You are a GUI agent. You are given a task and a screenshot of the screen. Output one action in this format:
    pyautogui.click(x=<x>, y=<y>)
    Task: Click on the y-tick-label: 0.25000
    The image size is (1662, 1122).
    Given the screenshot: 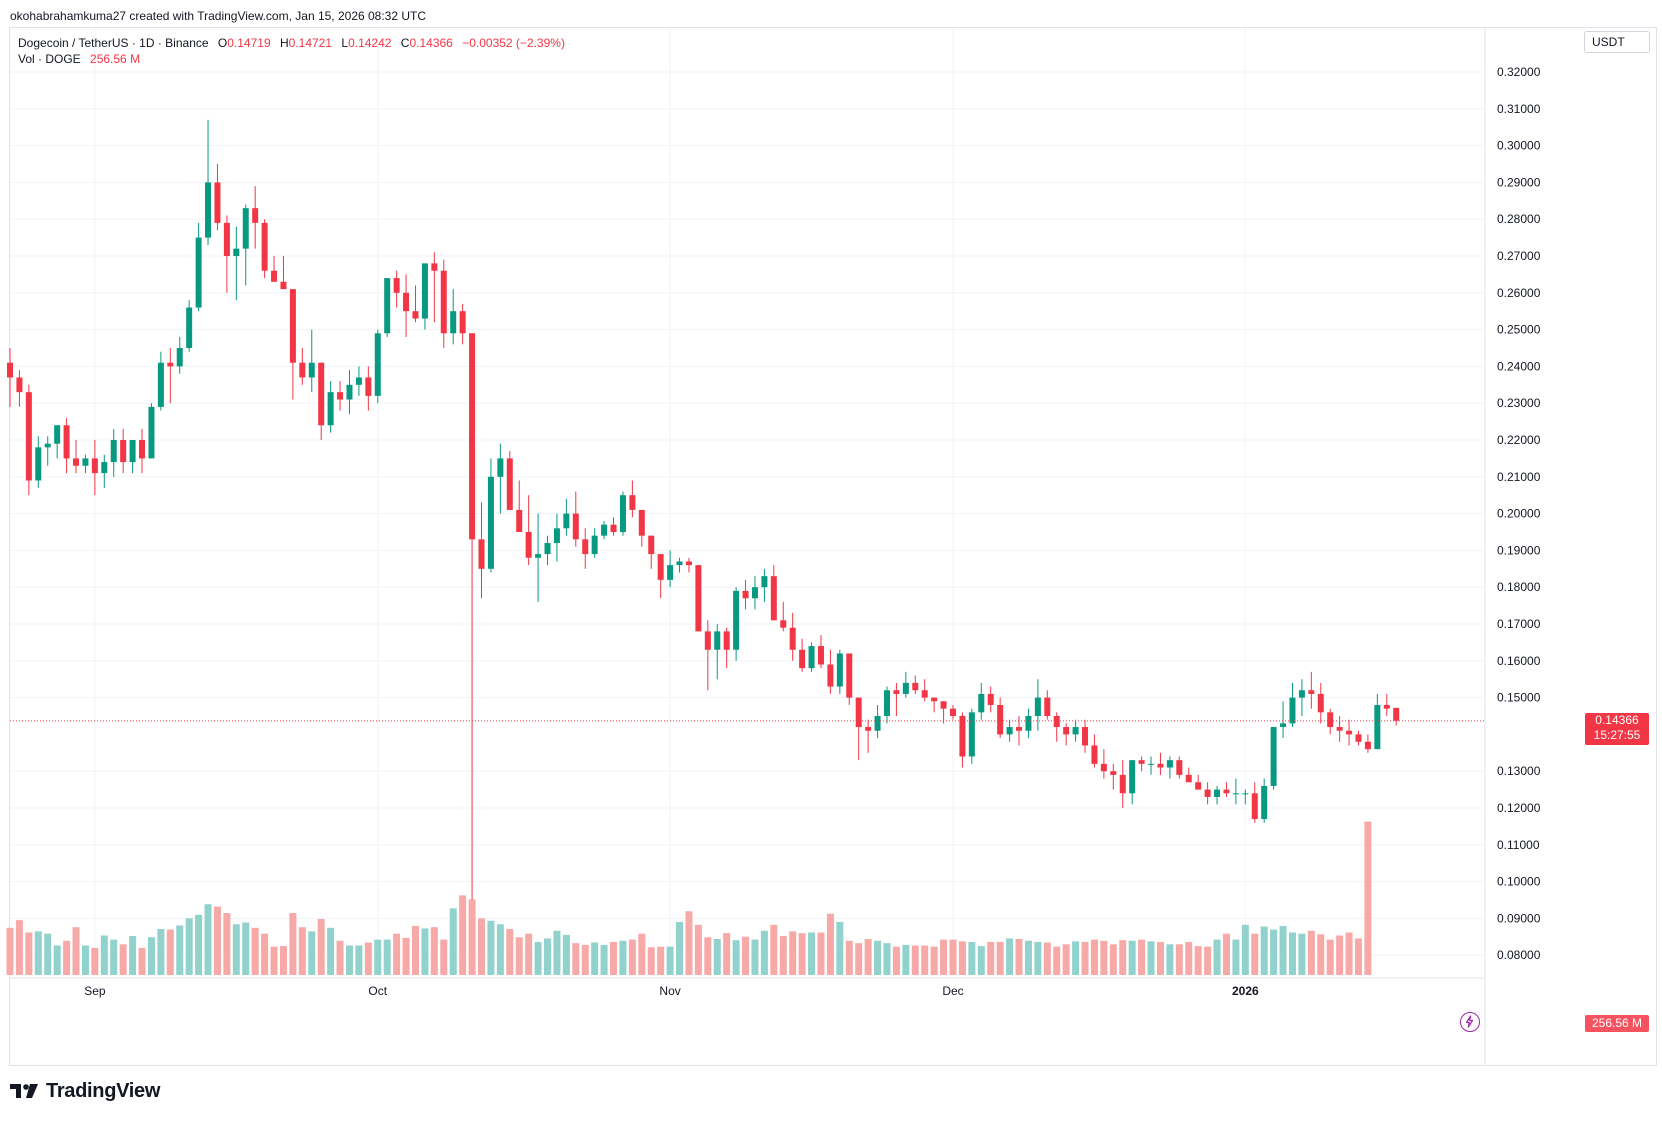 What is the action you would take?
    pyautogui.click(x=1519, y=330)
    